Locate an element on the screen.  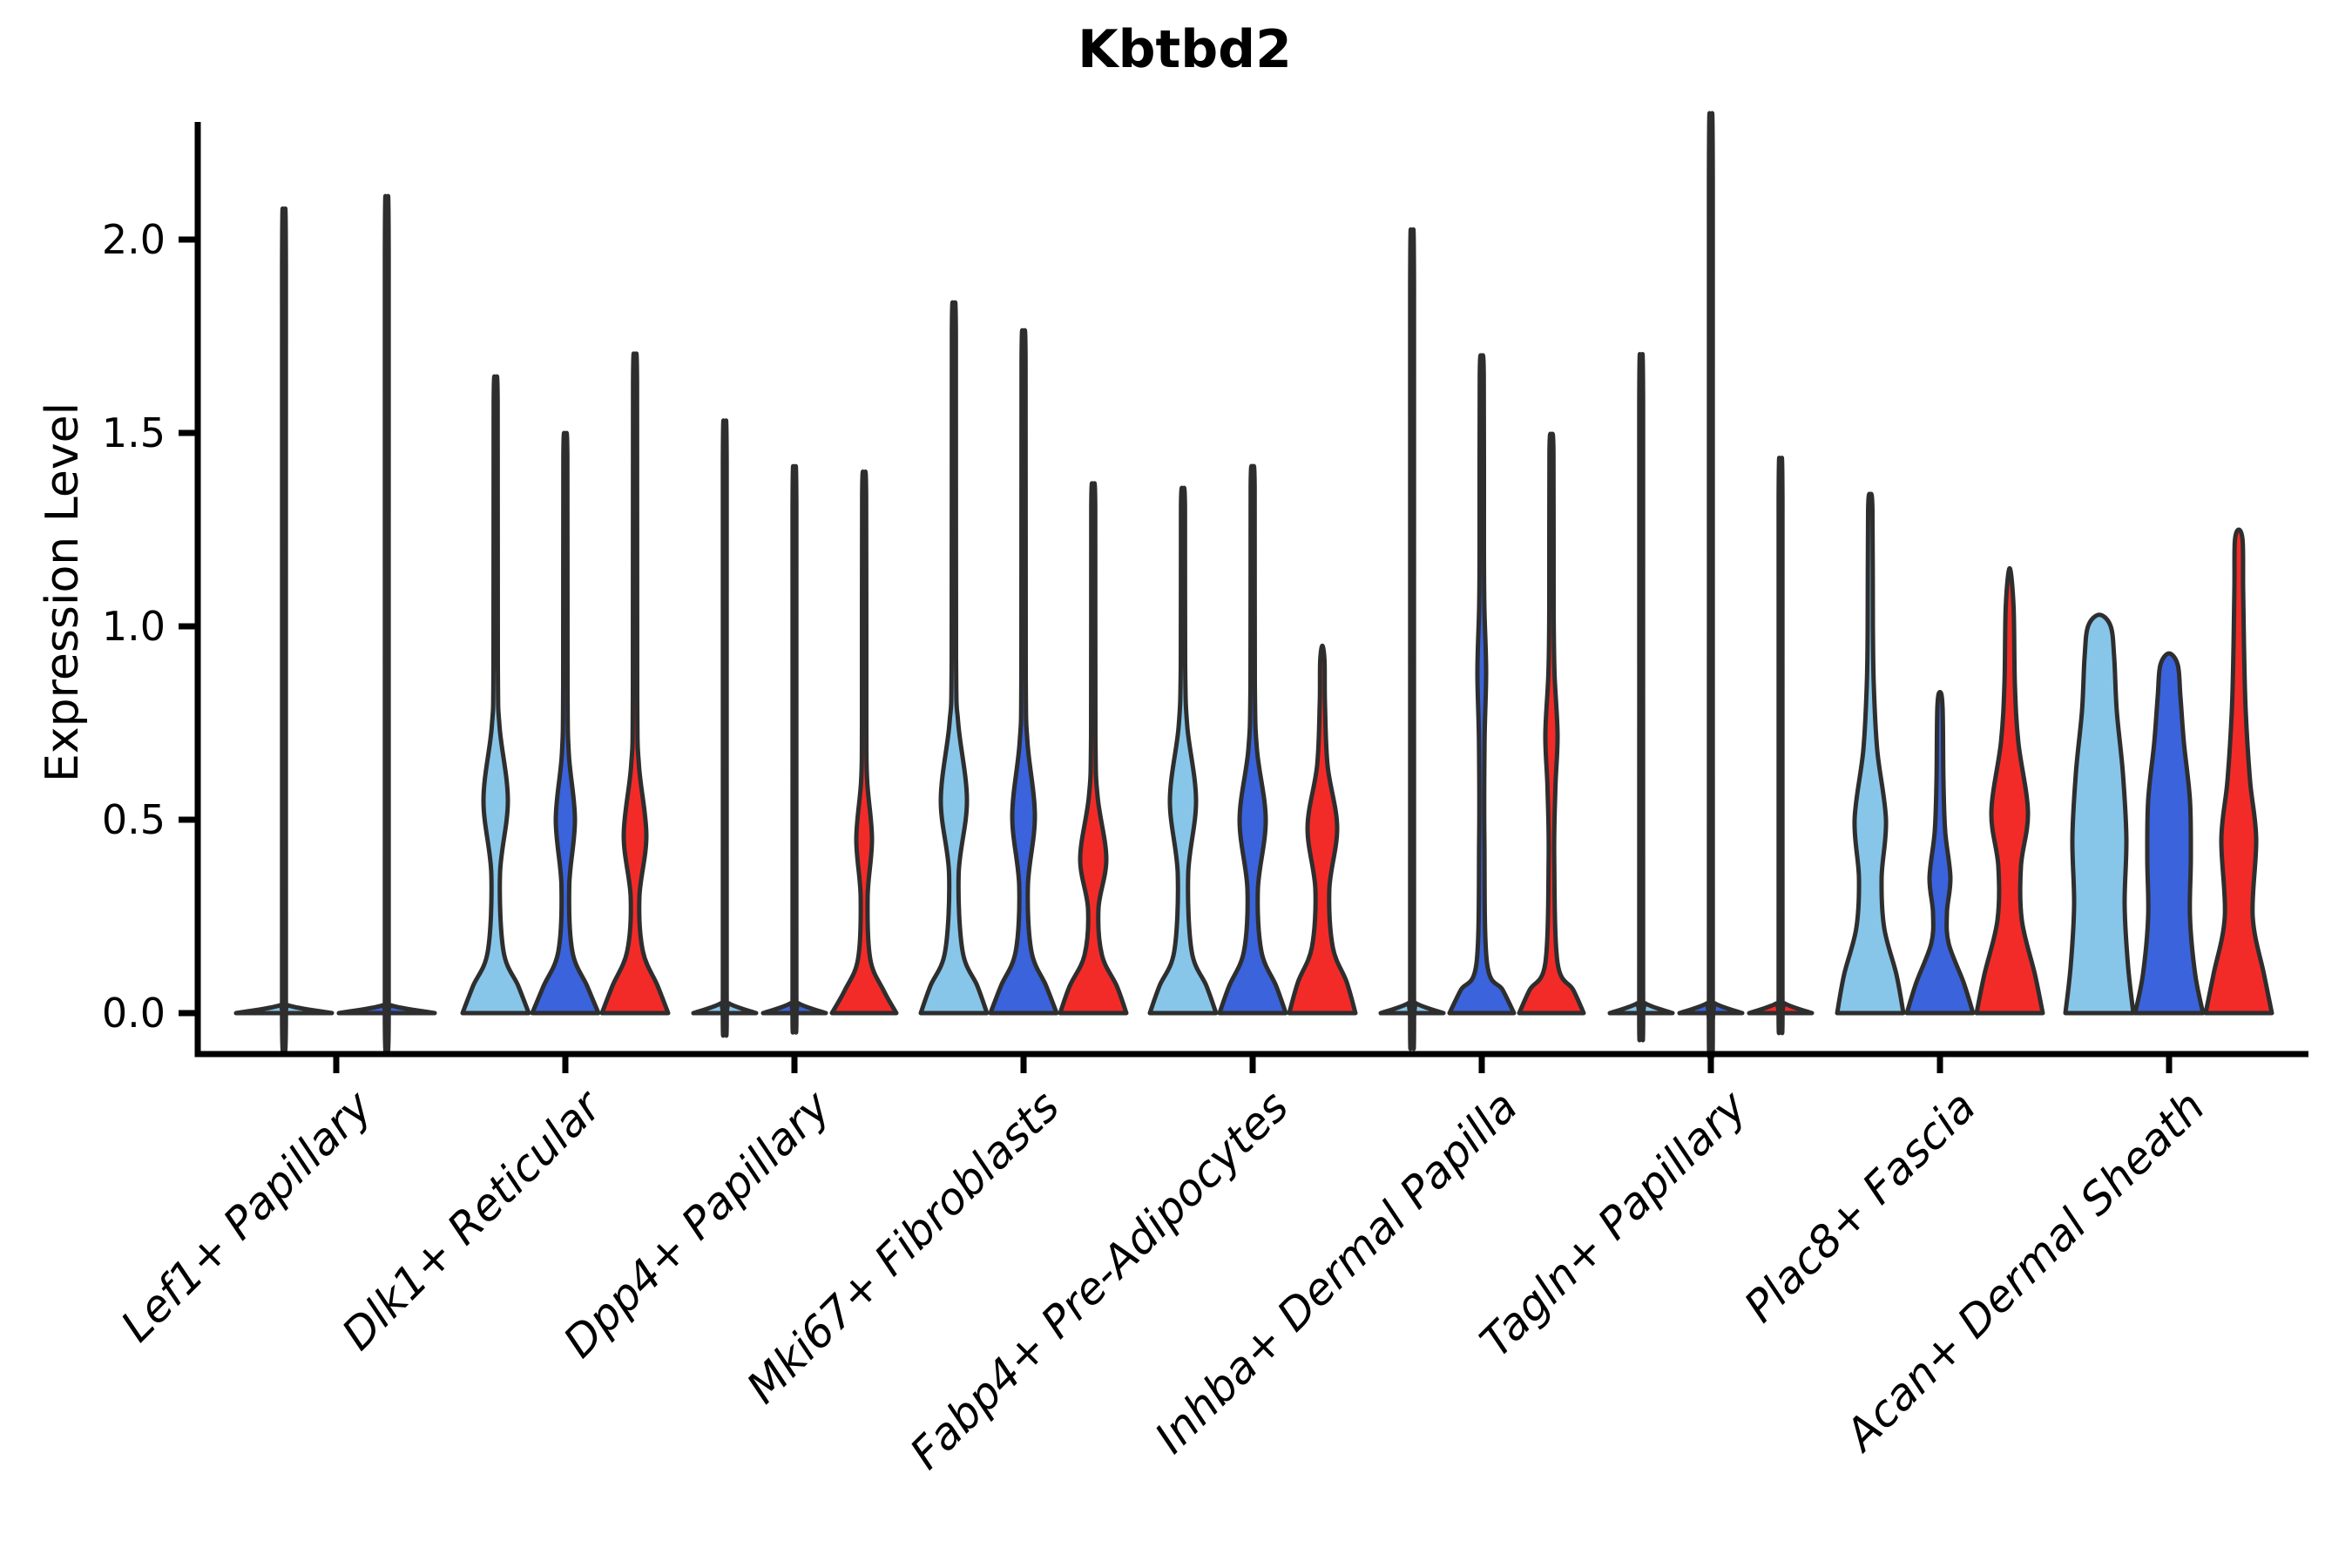
violin-dlk1-light_blue is located at coordinates (495, 695).